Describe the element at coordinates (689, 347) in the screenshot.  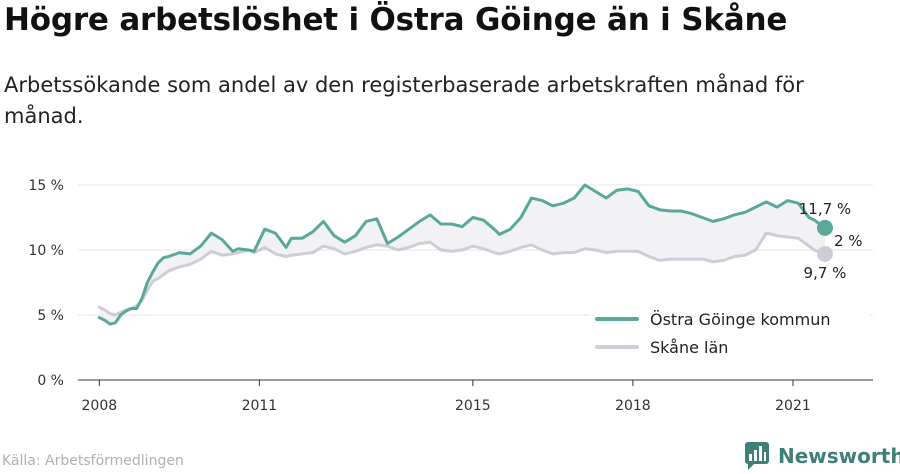
I see `legend-label: Skåne län` at that location.